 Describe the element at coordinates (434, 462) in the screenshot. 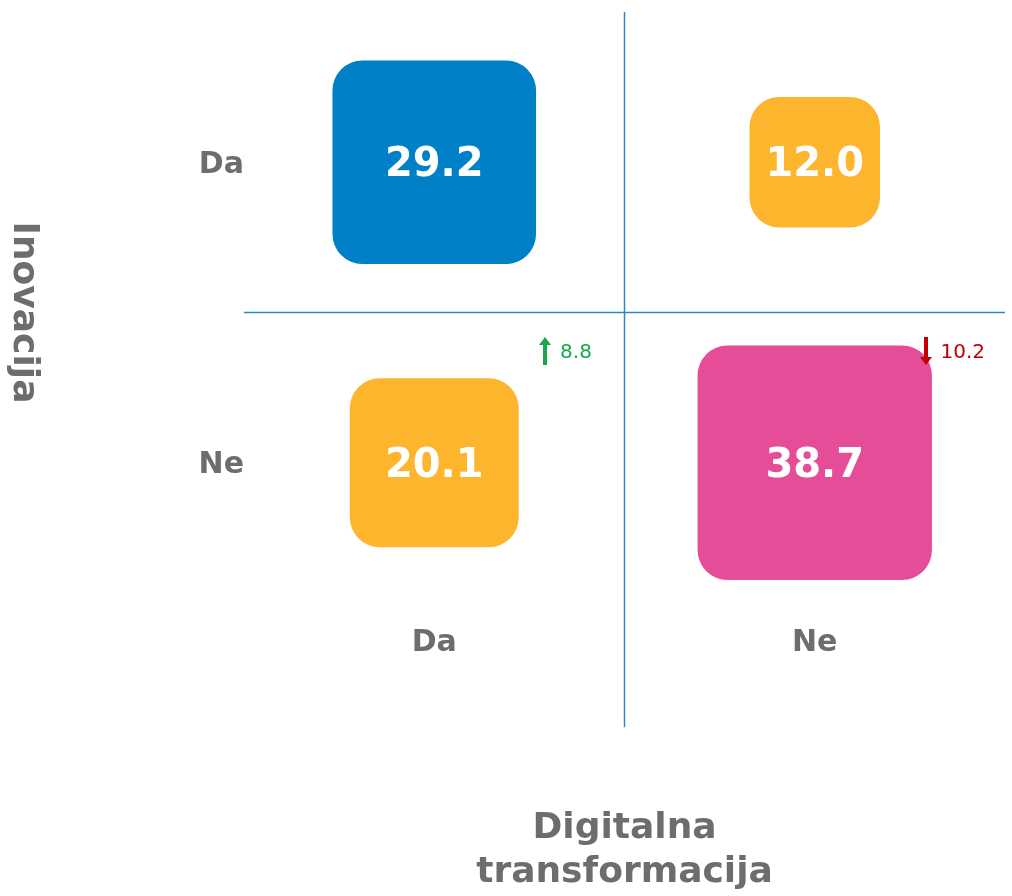

I see `data-label: 20.1` at that location.